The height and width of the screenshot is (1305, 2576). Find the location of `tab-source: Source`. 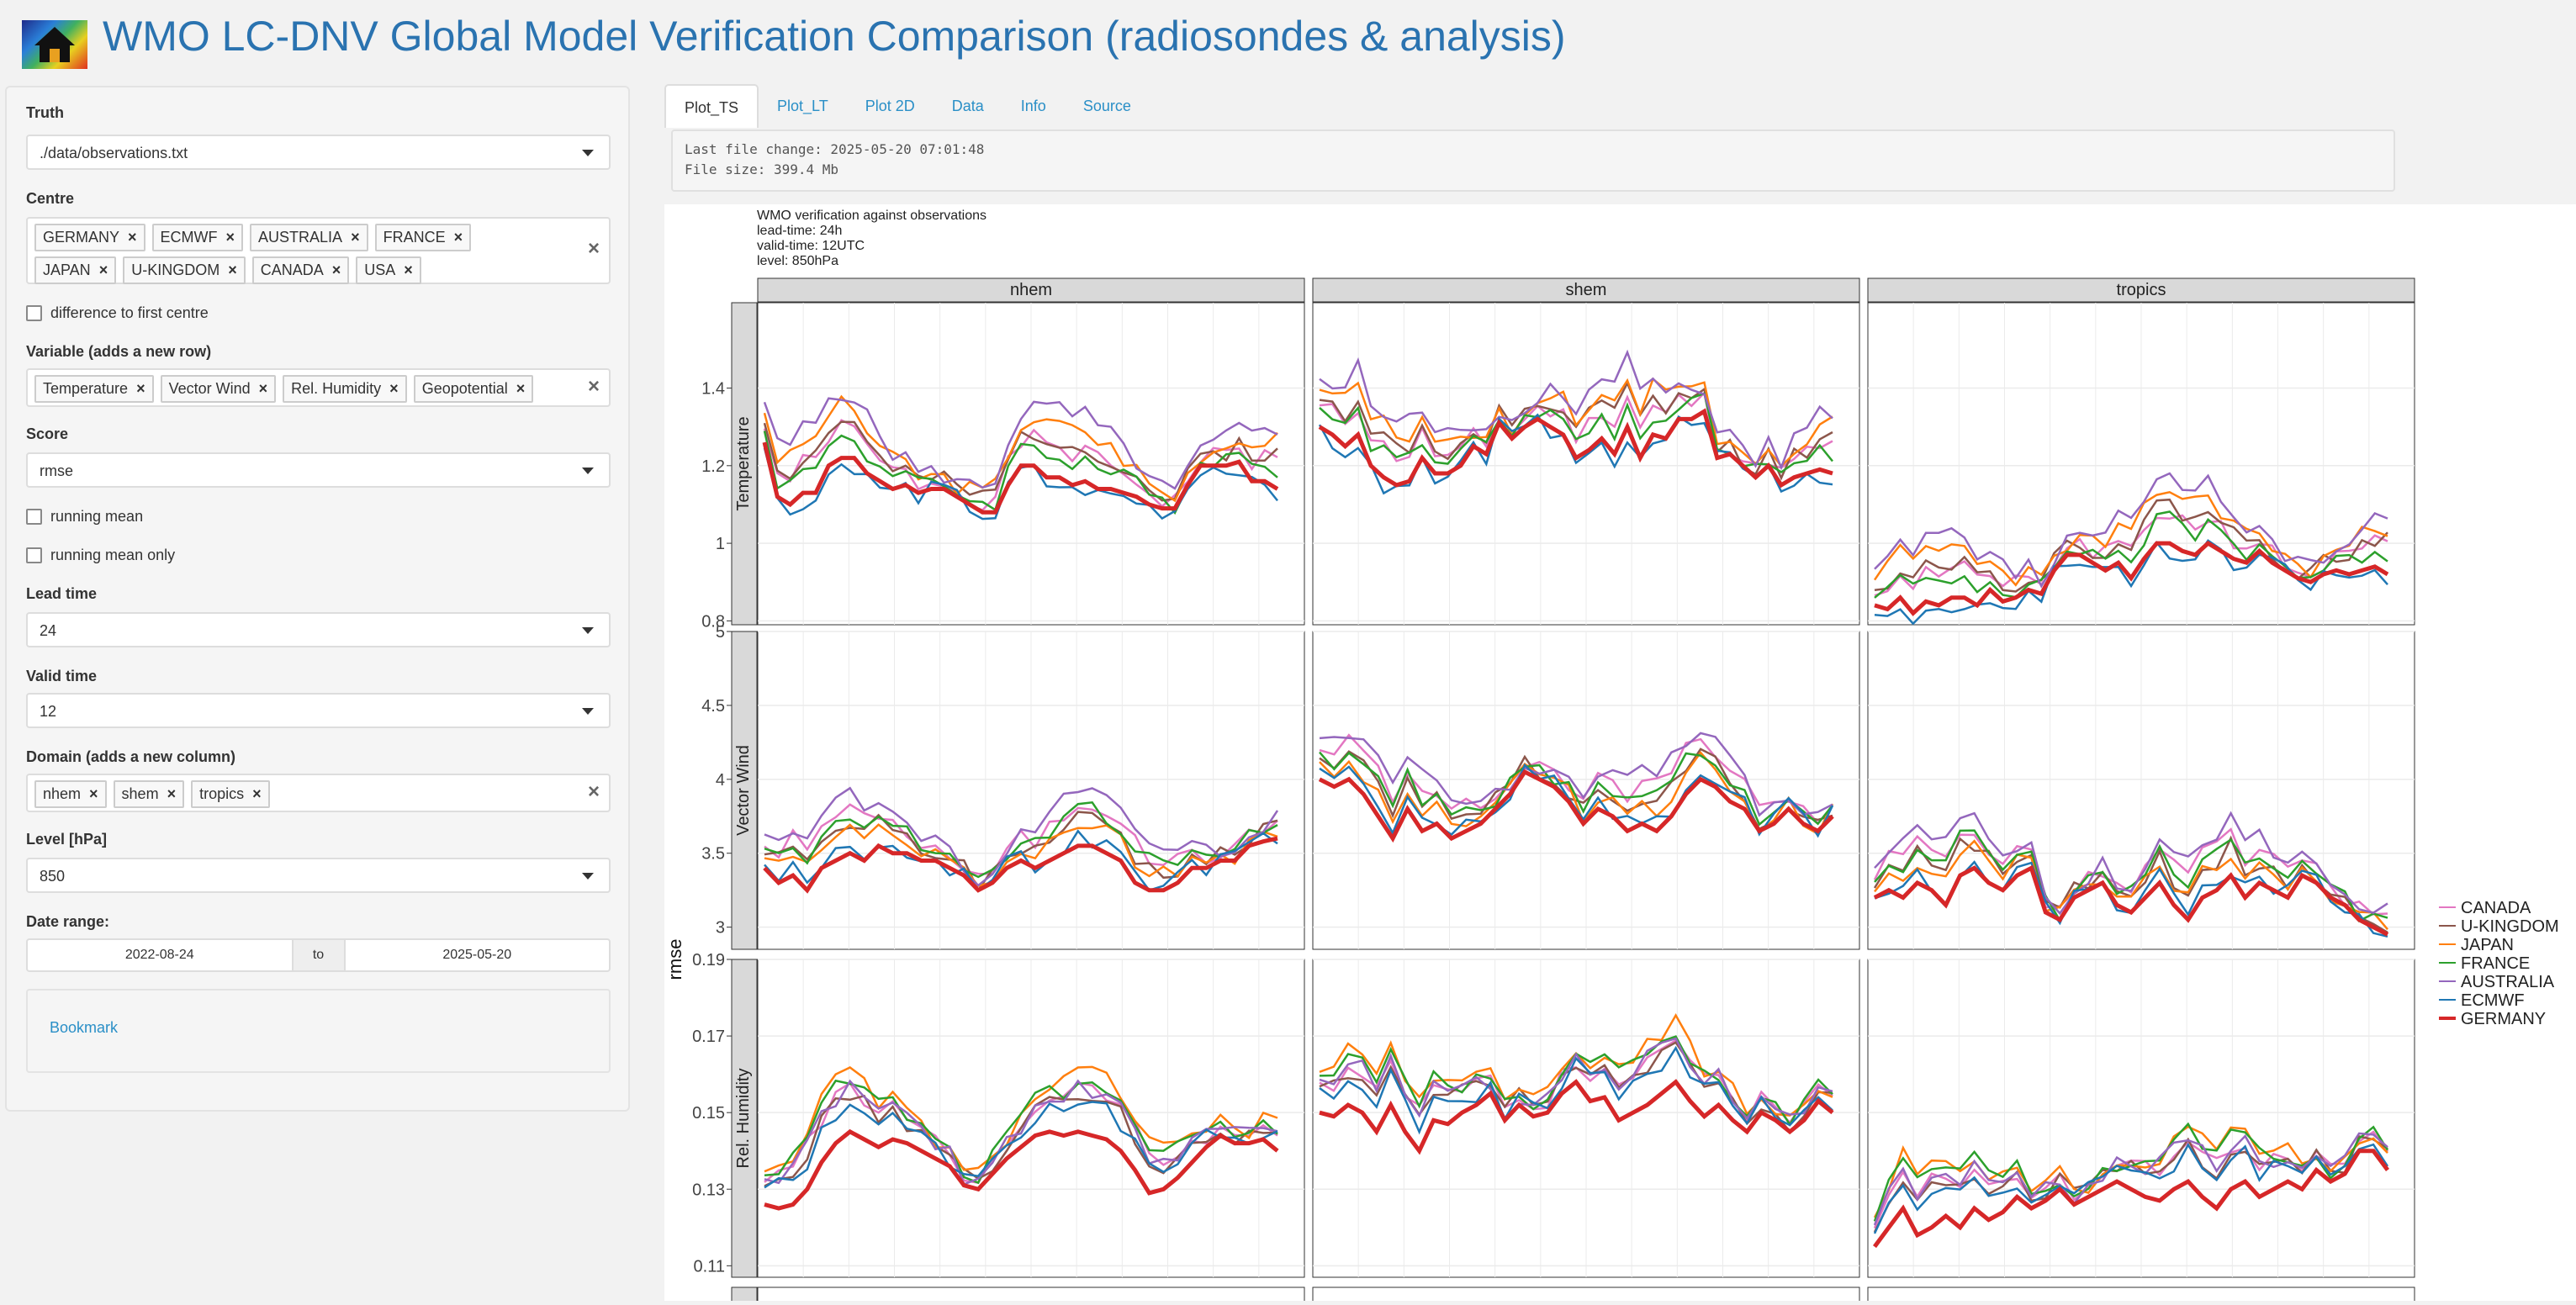

tab-source: Source is located at coordinates (1106, 106).